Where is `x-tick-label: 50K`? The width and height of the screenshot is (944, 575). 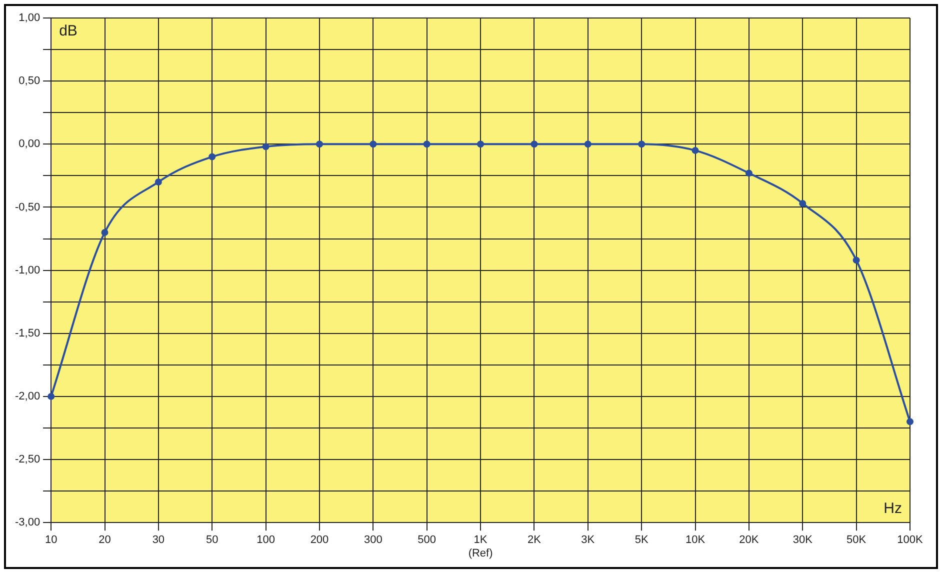
x-tick-label: 50K is located at coordinates (856, 540).